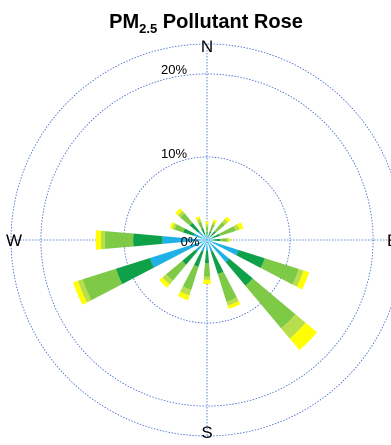 Image resolution: width=391 pixels, height=445 pixels. I want to click on petal-157.5-band-3, so click(232, 301).